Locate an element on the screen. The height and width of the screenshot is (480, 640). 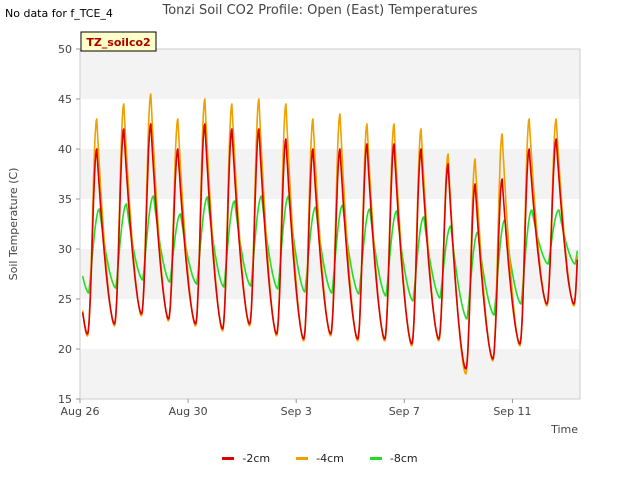
badge: TZ_soilco2 is located at coordinates (118, 41).